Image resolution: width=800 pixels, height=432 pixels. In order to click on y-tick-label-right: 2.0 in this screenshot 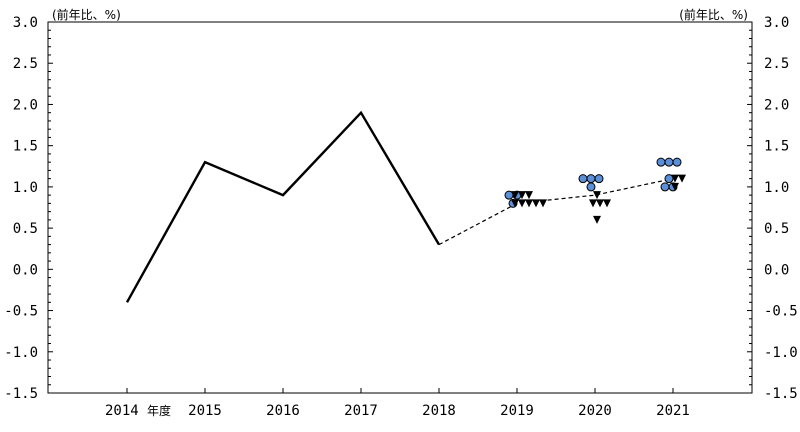, I will do `click(776, 105)`.